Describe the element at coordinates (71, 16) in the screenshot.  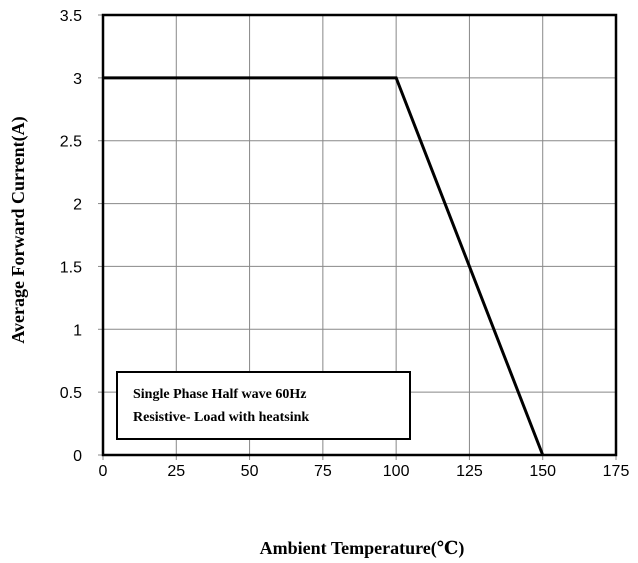
I see `y-tick-label: 3.5` at that location.